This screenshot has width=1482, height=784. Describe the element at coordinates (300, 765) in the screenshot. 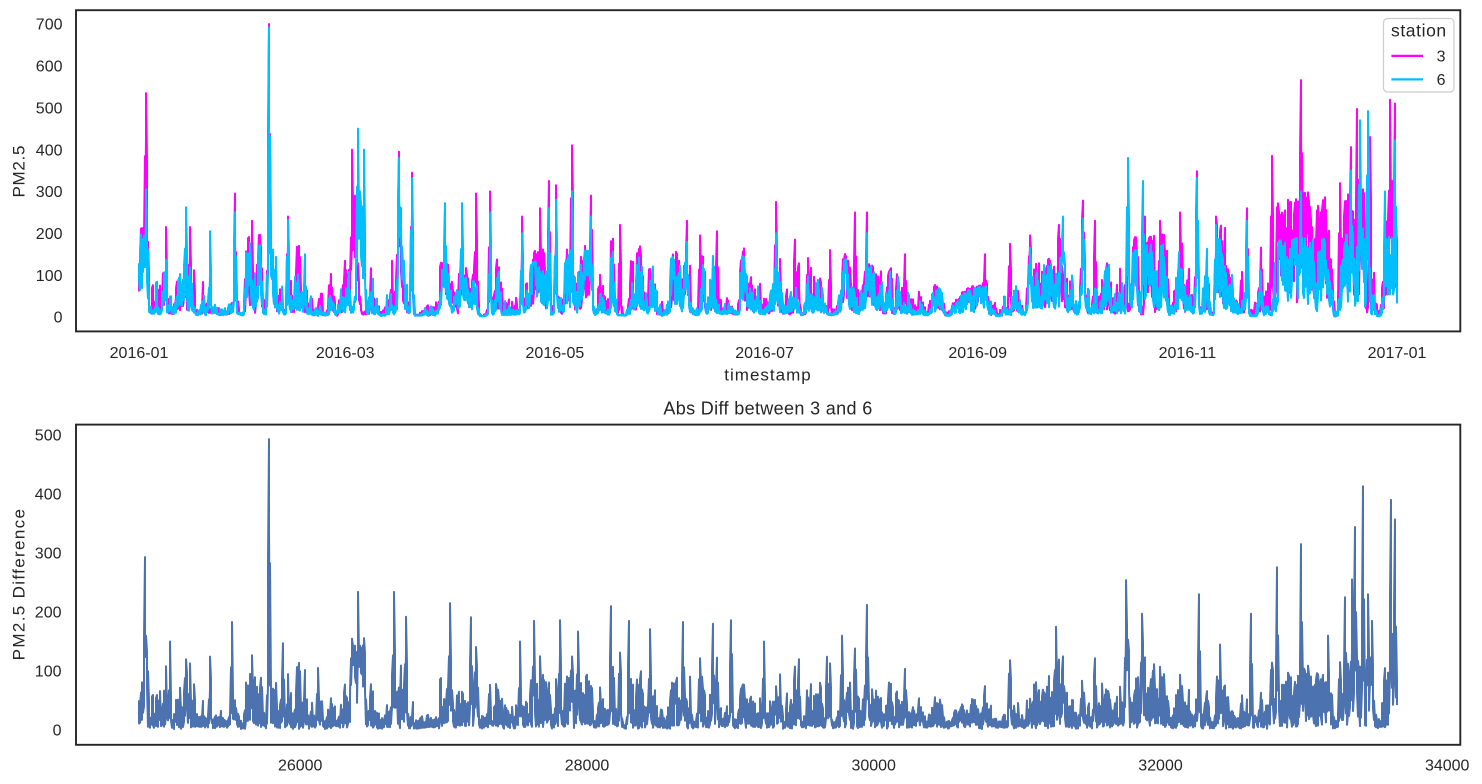

I see `svg-text: 26000` at that location.